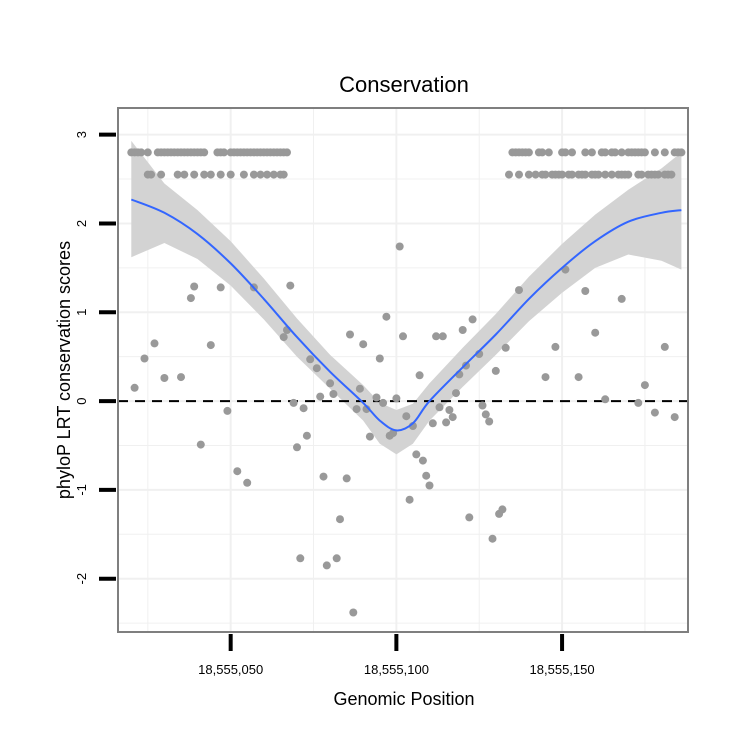 The image size is (750, 750). Describe the element at coordinates (396, 669) in the screenshot. I see `x-tick-label: 18,555,100` at that location.